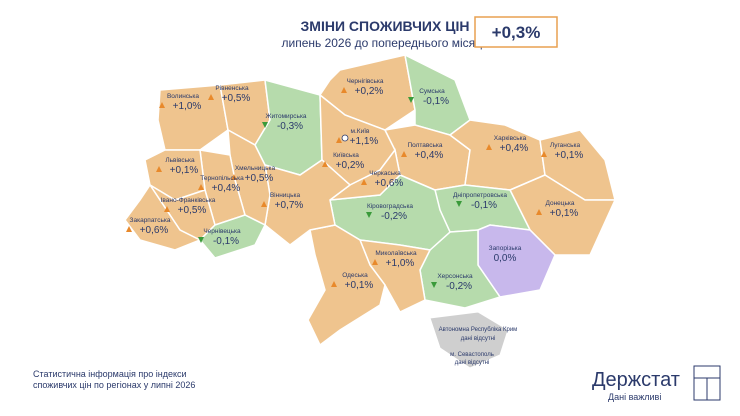 The height and width of the screenshot is (416, 740). I want to click on title: ЗМІНИ СПОЖИВЧИХ ЦІН, so click(385, 26).